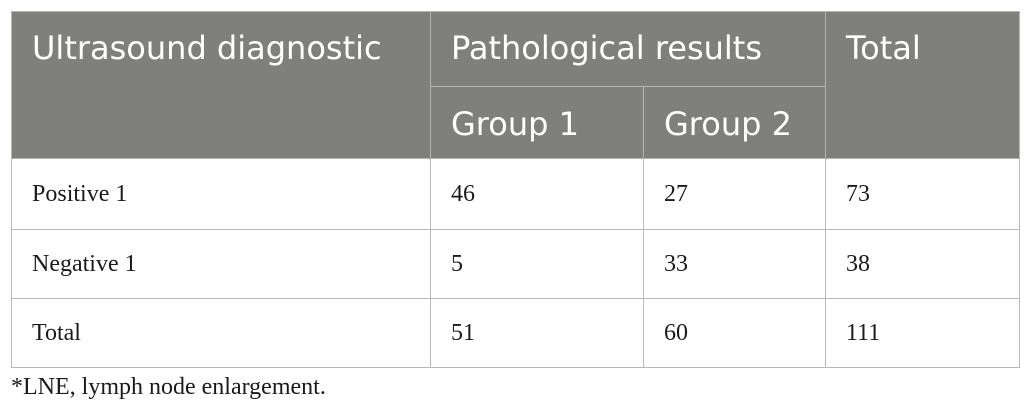 The width and height of the screenshot is (1026, 419). Describe the element at coordinates (537, 333) in the screenshot. I see `cell-group-1: 51` at that location.